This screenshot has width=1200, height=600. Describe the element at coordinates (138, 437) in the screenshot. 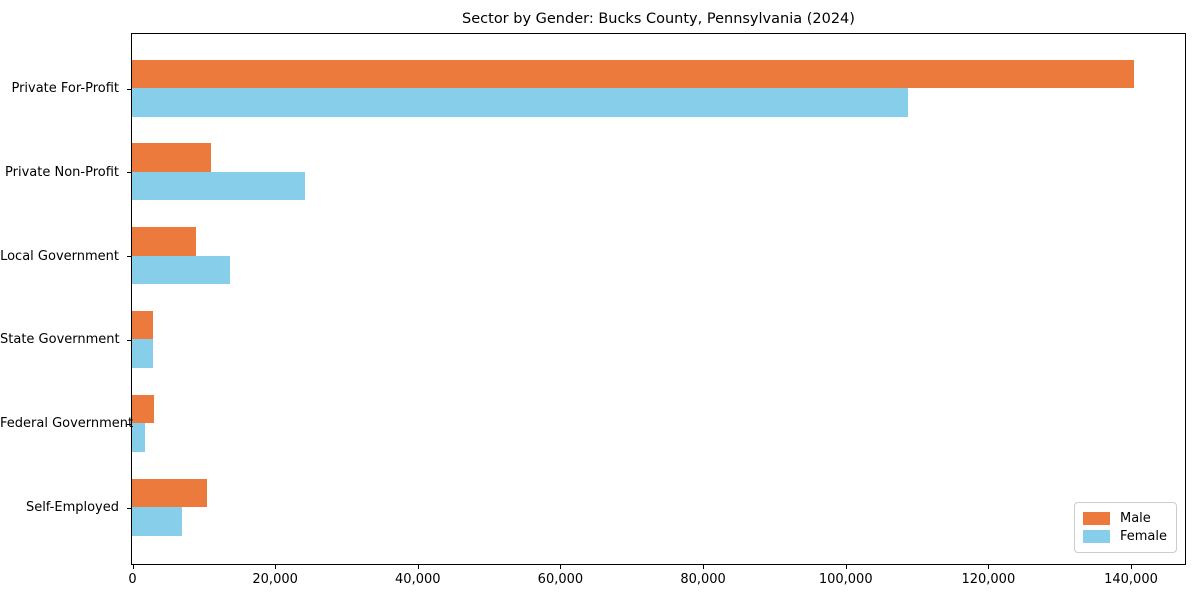

I see `bar-female-federal-government` at that location.